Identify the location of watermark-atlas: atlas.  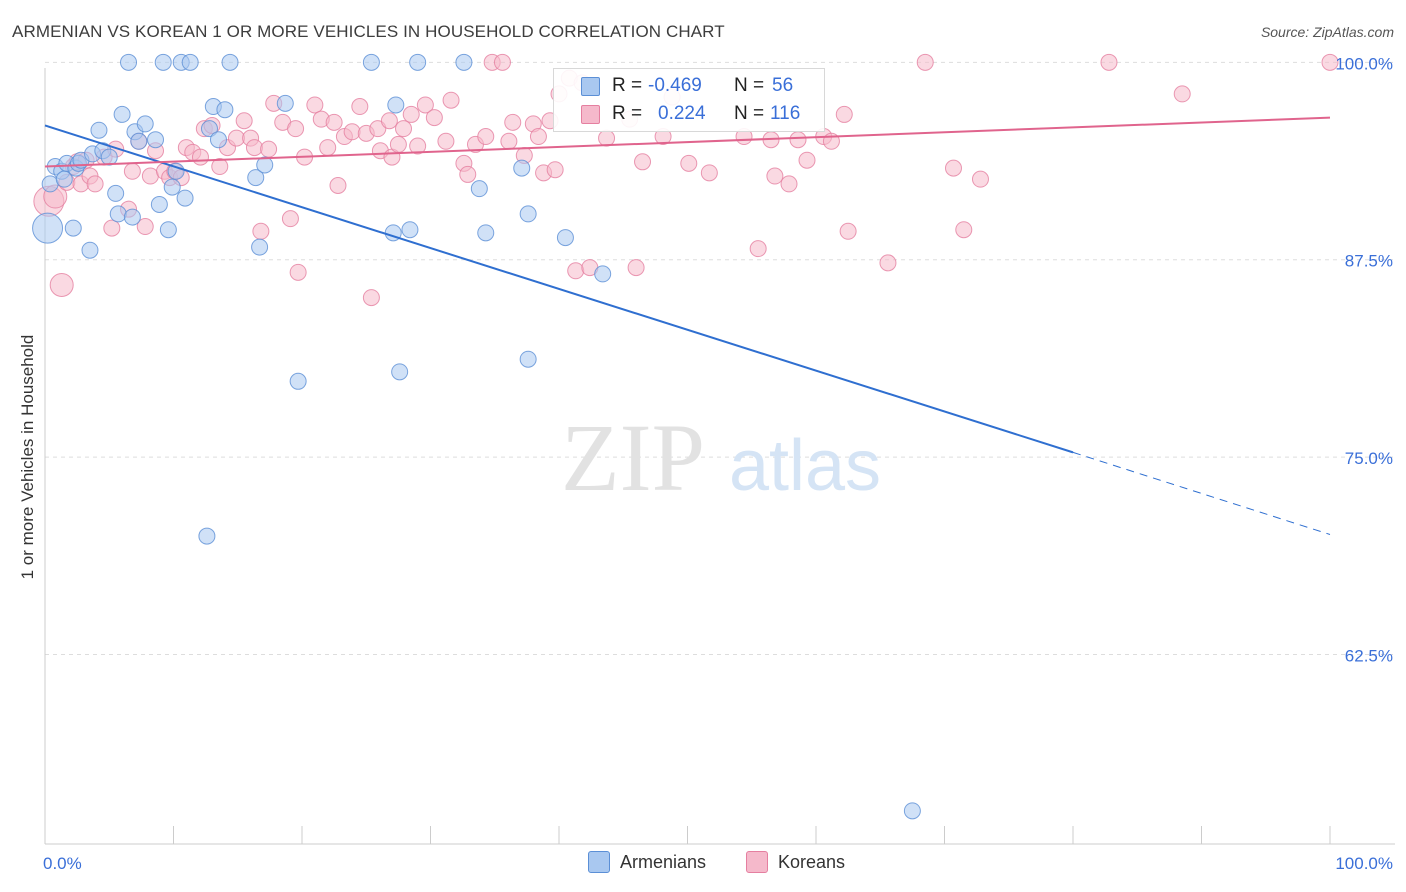
(805, 466).